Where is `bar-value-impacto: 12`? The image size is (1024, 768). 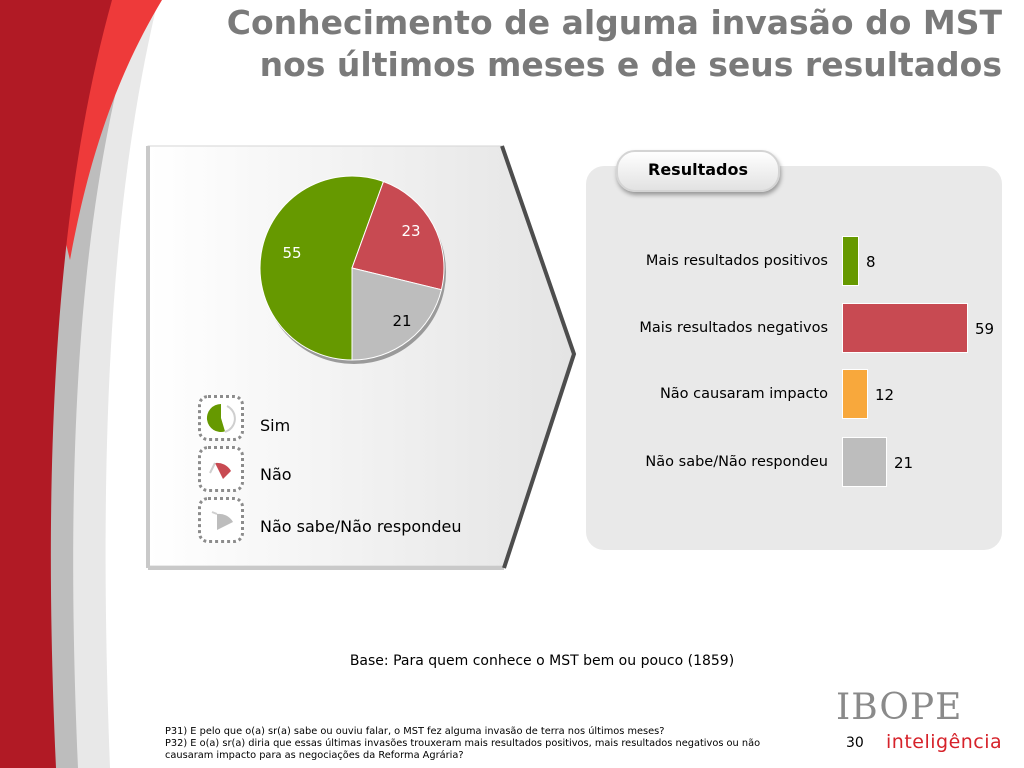 bar-value-impacto: 12 is located at coordinates (885, 395).